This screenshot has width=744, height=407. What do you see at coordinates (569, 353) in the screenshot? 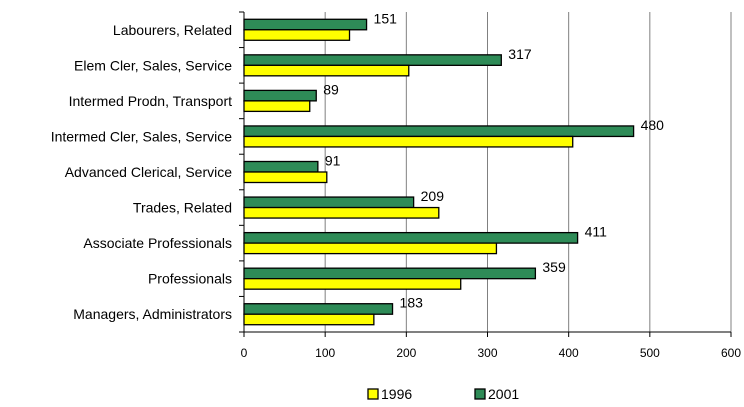
I see `x-tick-label: 400` at bounding box center [569, 353].